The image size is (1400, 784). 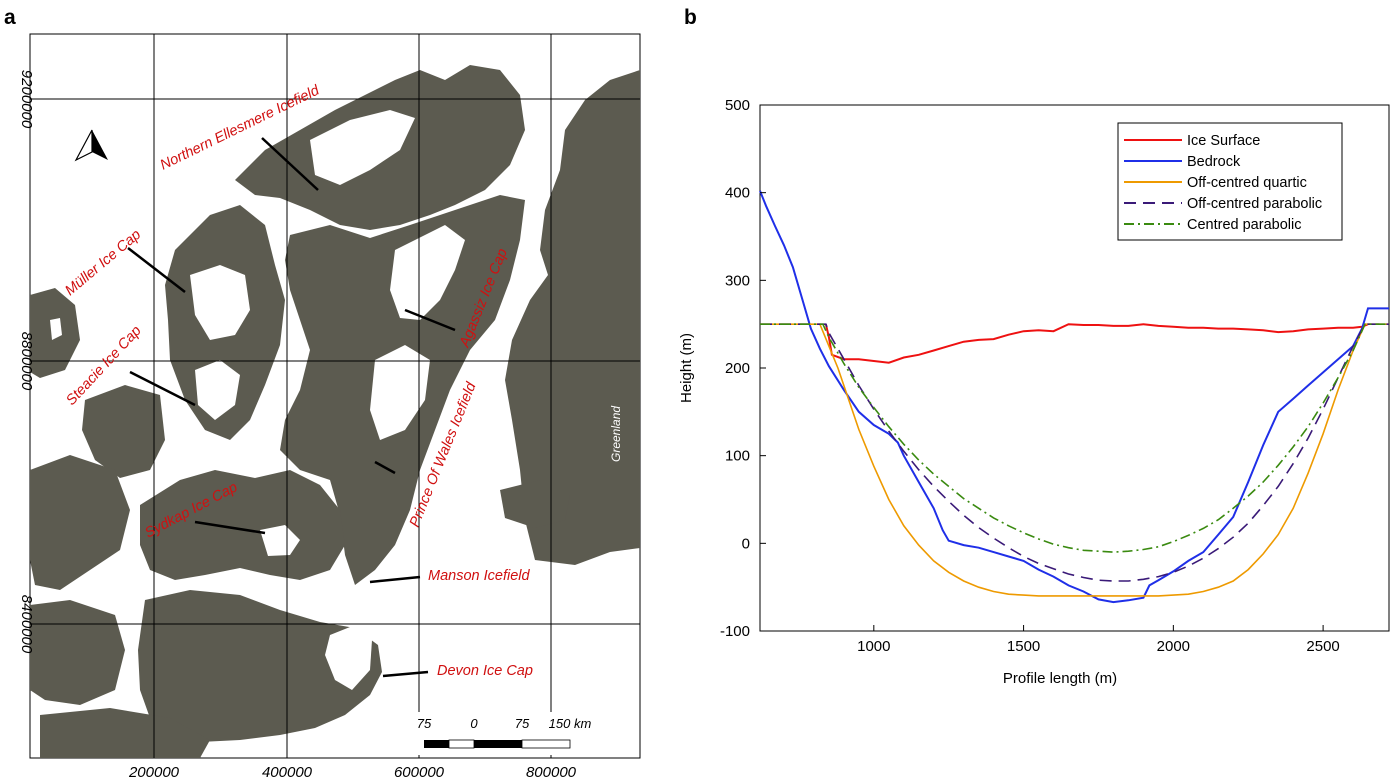 What do you see at coordinates (1096, 343) in the screenshot?
I see `series-line-ice-surface` at bounding box center [1096, 343].